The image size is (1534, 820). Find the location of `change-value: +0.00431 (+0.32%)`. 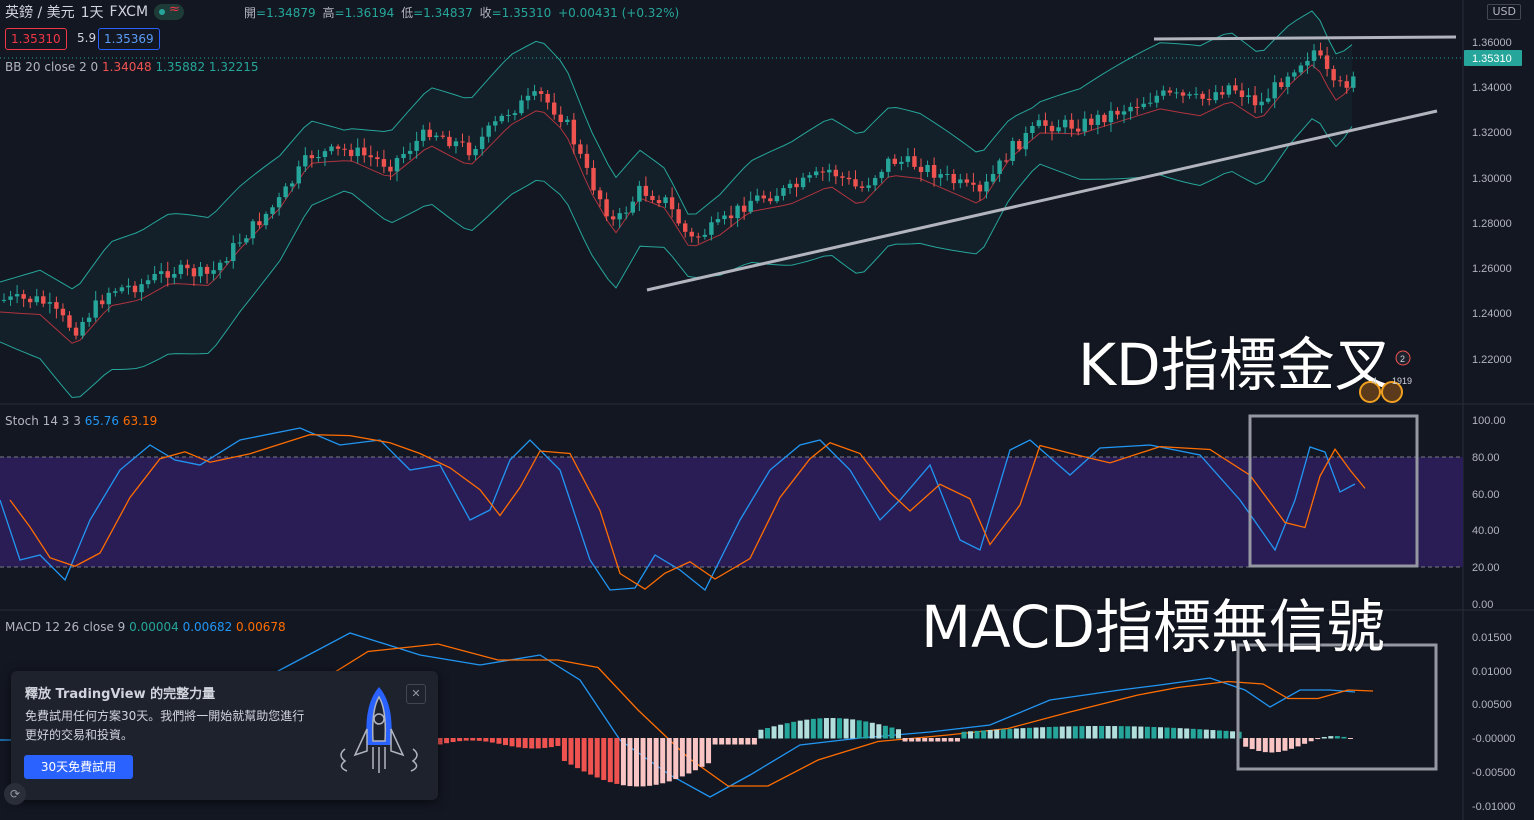

change-value: +0.00431 (+0.32%) is located at coordinates (619, 13).